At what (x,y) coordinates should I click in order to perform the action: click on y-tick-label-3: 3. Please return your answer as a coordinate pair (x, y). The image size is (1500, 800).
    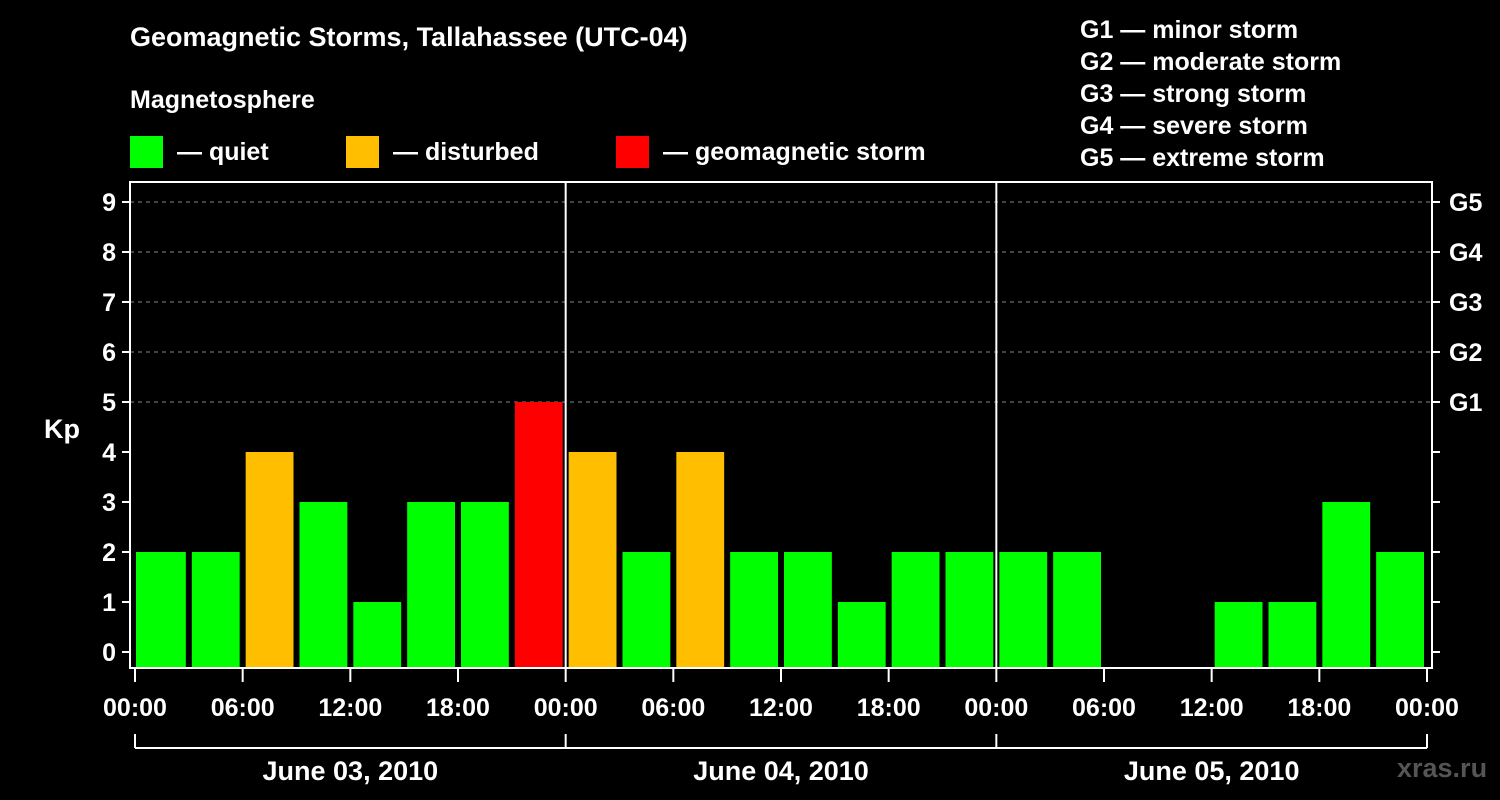
    Looking at the image, I should click on (109, 503).